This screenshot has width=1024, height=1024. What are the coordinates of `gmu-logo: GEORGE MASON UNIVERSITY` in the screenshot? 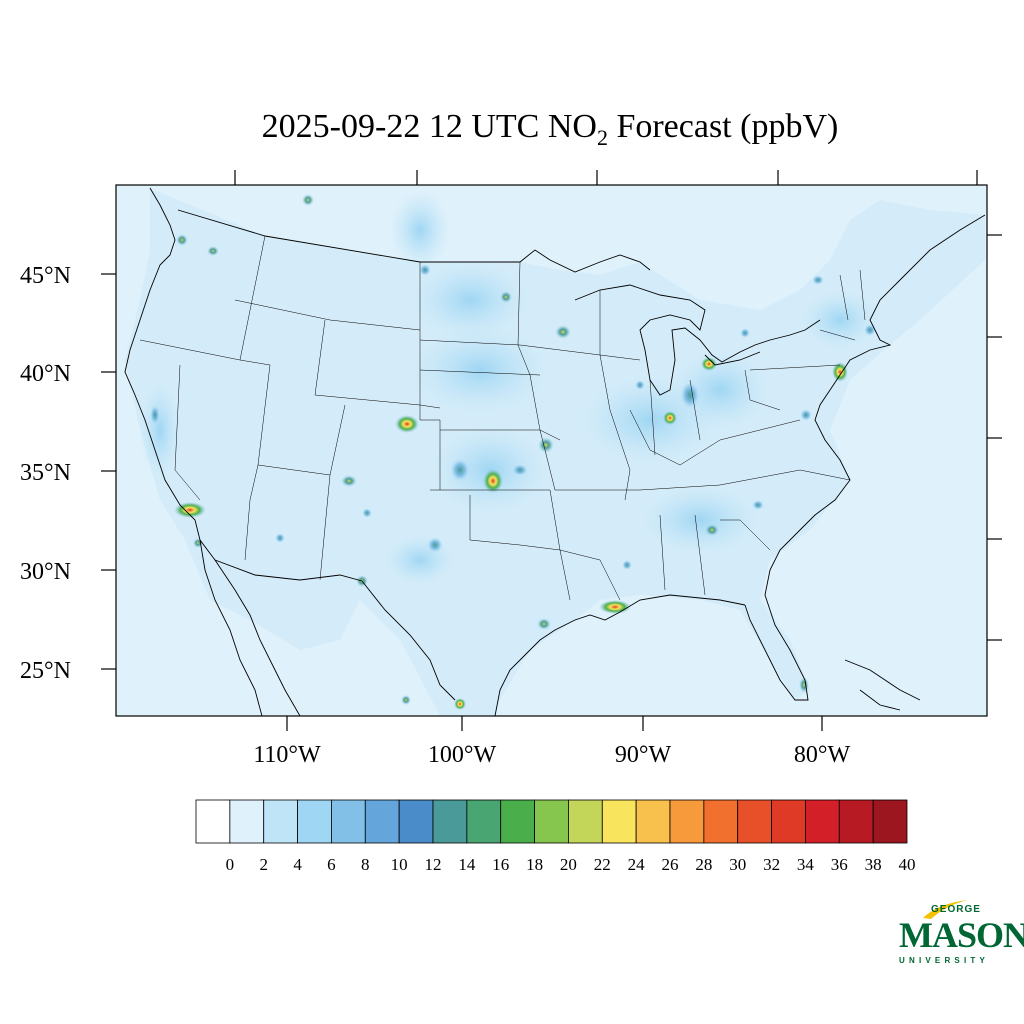 It's located at (959, 935).